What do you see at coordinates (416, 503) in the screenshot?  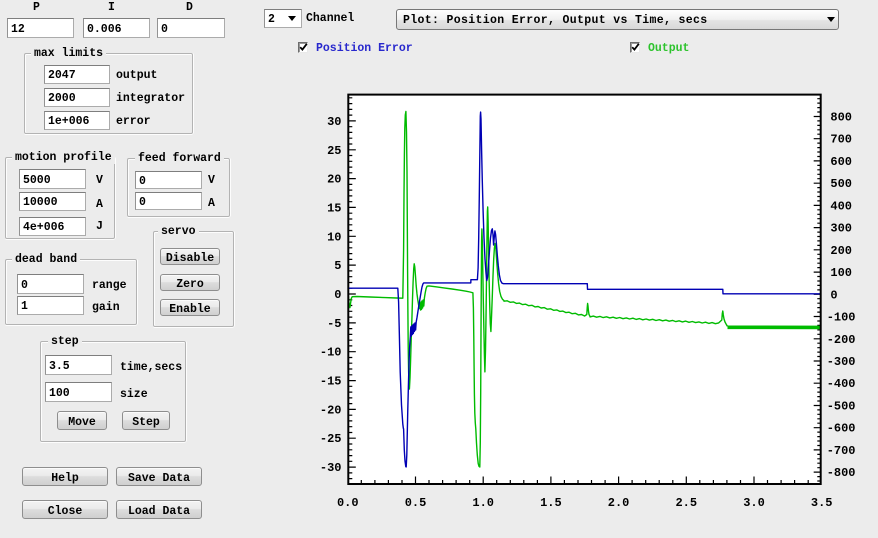 I see `svg-text: 0.5` at bounding box center [416, 503].